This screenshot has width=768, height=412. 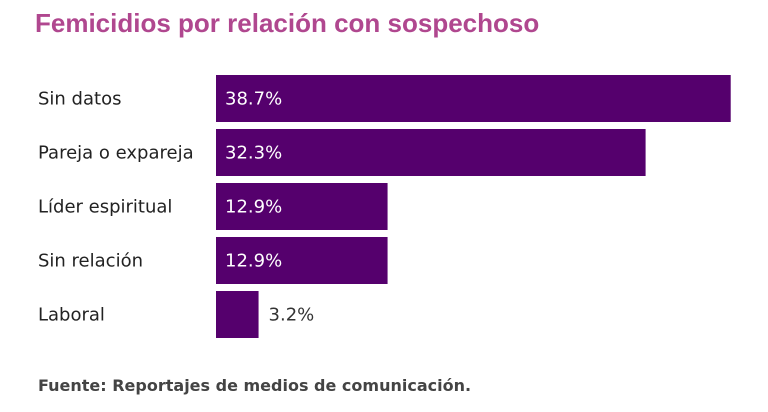 What do you see at coordinates (287, 23) in the screenshot?
I see `chart-title: Femicidios por relación con sospechoso` at bounding box center [287, 23].